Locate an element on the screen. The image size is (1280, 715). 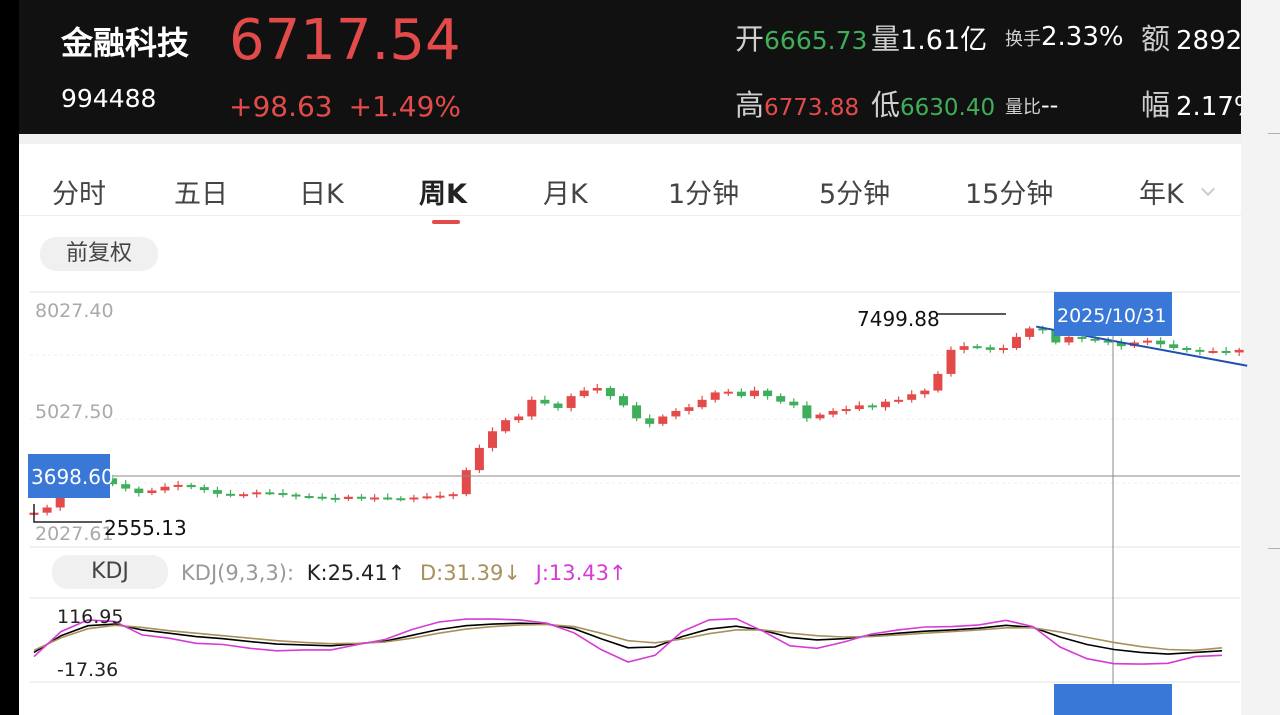
open-value: 6665.73 is located at coordinates (816, 40).